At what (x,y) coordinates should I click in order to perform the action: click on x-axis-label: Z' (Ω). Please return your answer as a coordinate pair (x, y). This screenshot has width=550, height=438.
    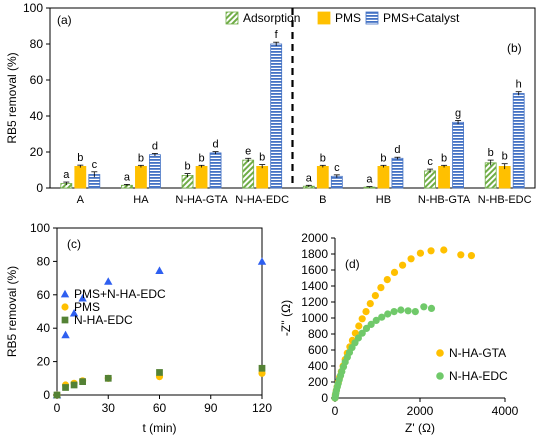
    Looking at the image, I should click on (420, 428).